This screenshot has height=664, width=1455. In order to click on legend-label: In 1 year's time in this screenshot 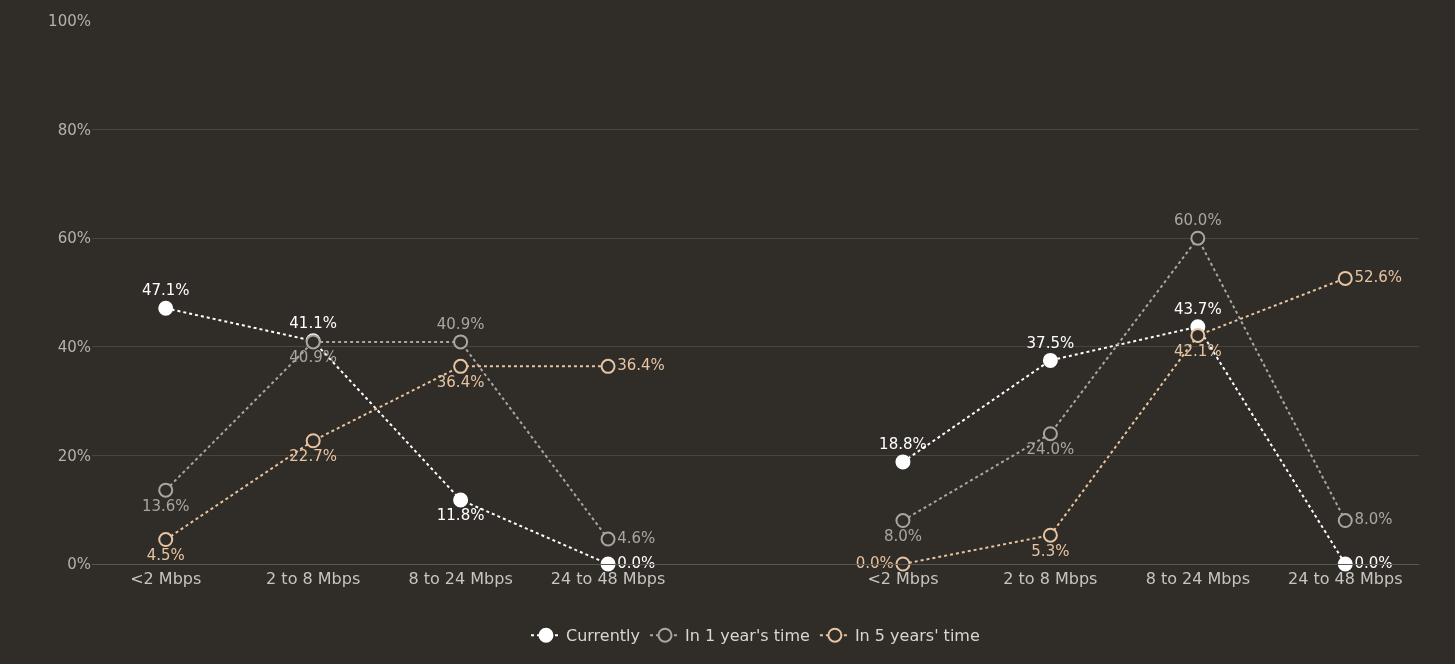, I will do `click(747, 636)`.